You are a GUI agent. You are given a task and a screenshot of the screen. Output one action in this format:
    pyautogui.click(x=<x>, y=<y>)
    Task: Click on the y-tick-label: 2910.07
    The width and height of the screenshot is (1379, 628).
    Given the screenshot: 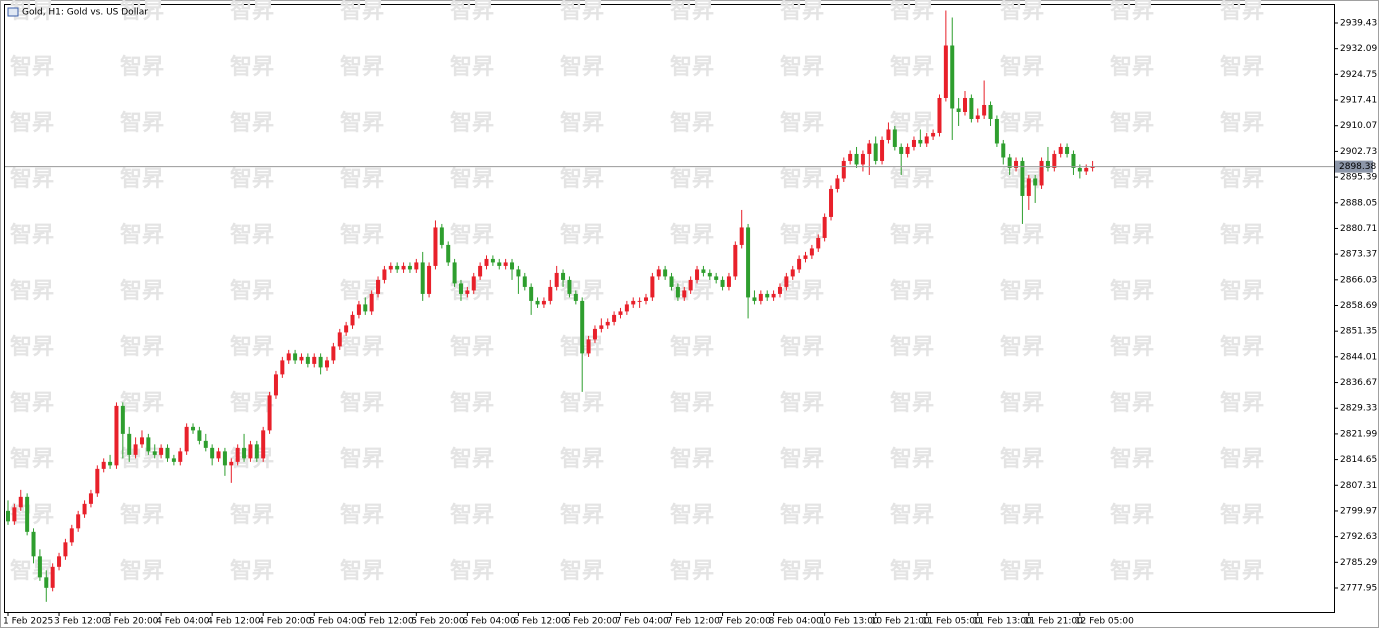 What is the action you would take?
    pyautogui.click(x=1358, y=126)
    